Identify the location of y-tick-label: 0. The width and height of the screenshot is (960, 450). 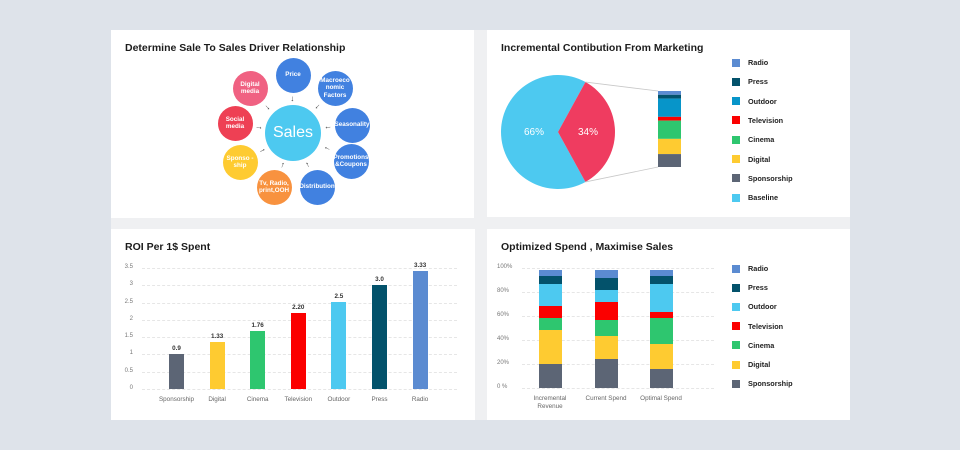
(131, 388).